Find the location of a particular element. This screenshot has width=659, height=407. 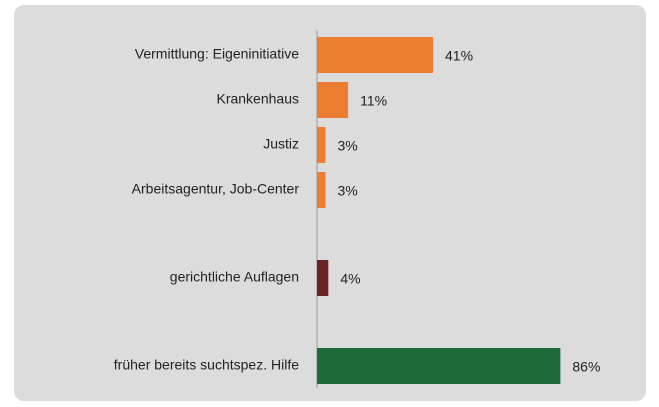

category-label: Arbeitsagentur, Job-Center is located at coordinates (216, 189).